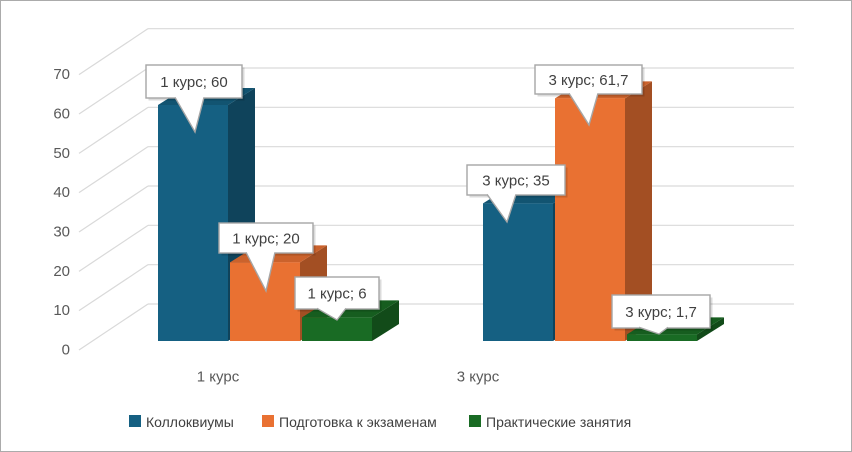 This screenshot has height=452, width=852. I want to click on data-label-callout: 1 курс; 6, so click(338, 298).